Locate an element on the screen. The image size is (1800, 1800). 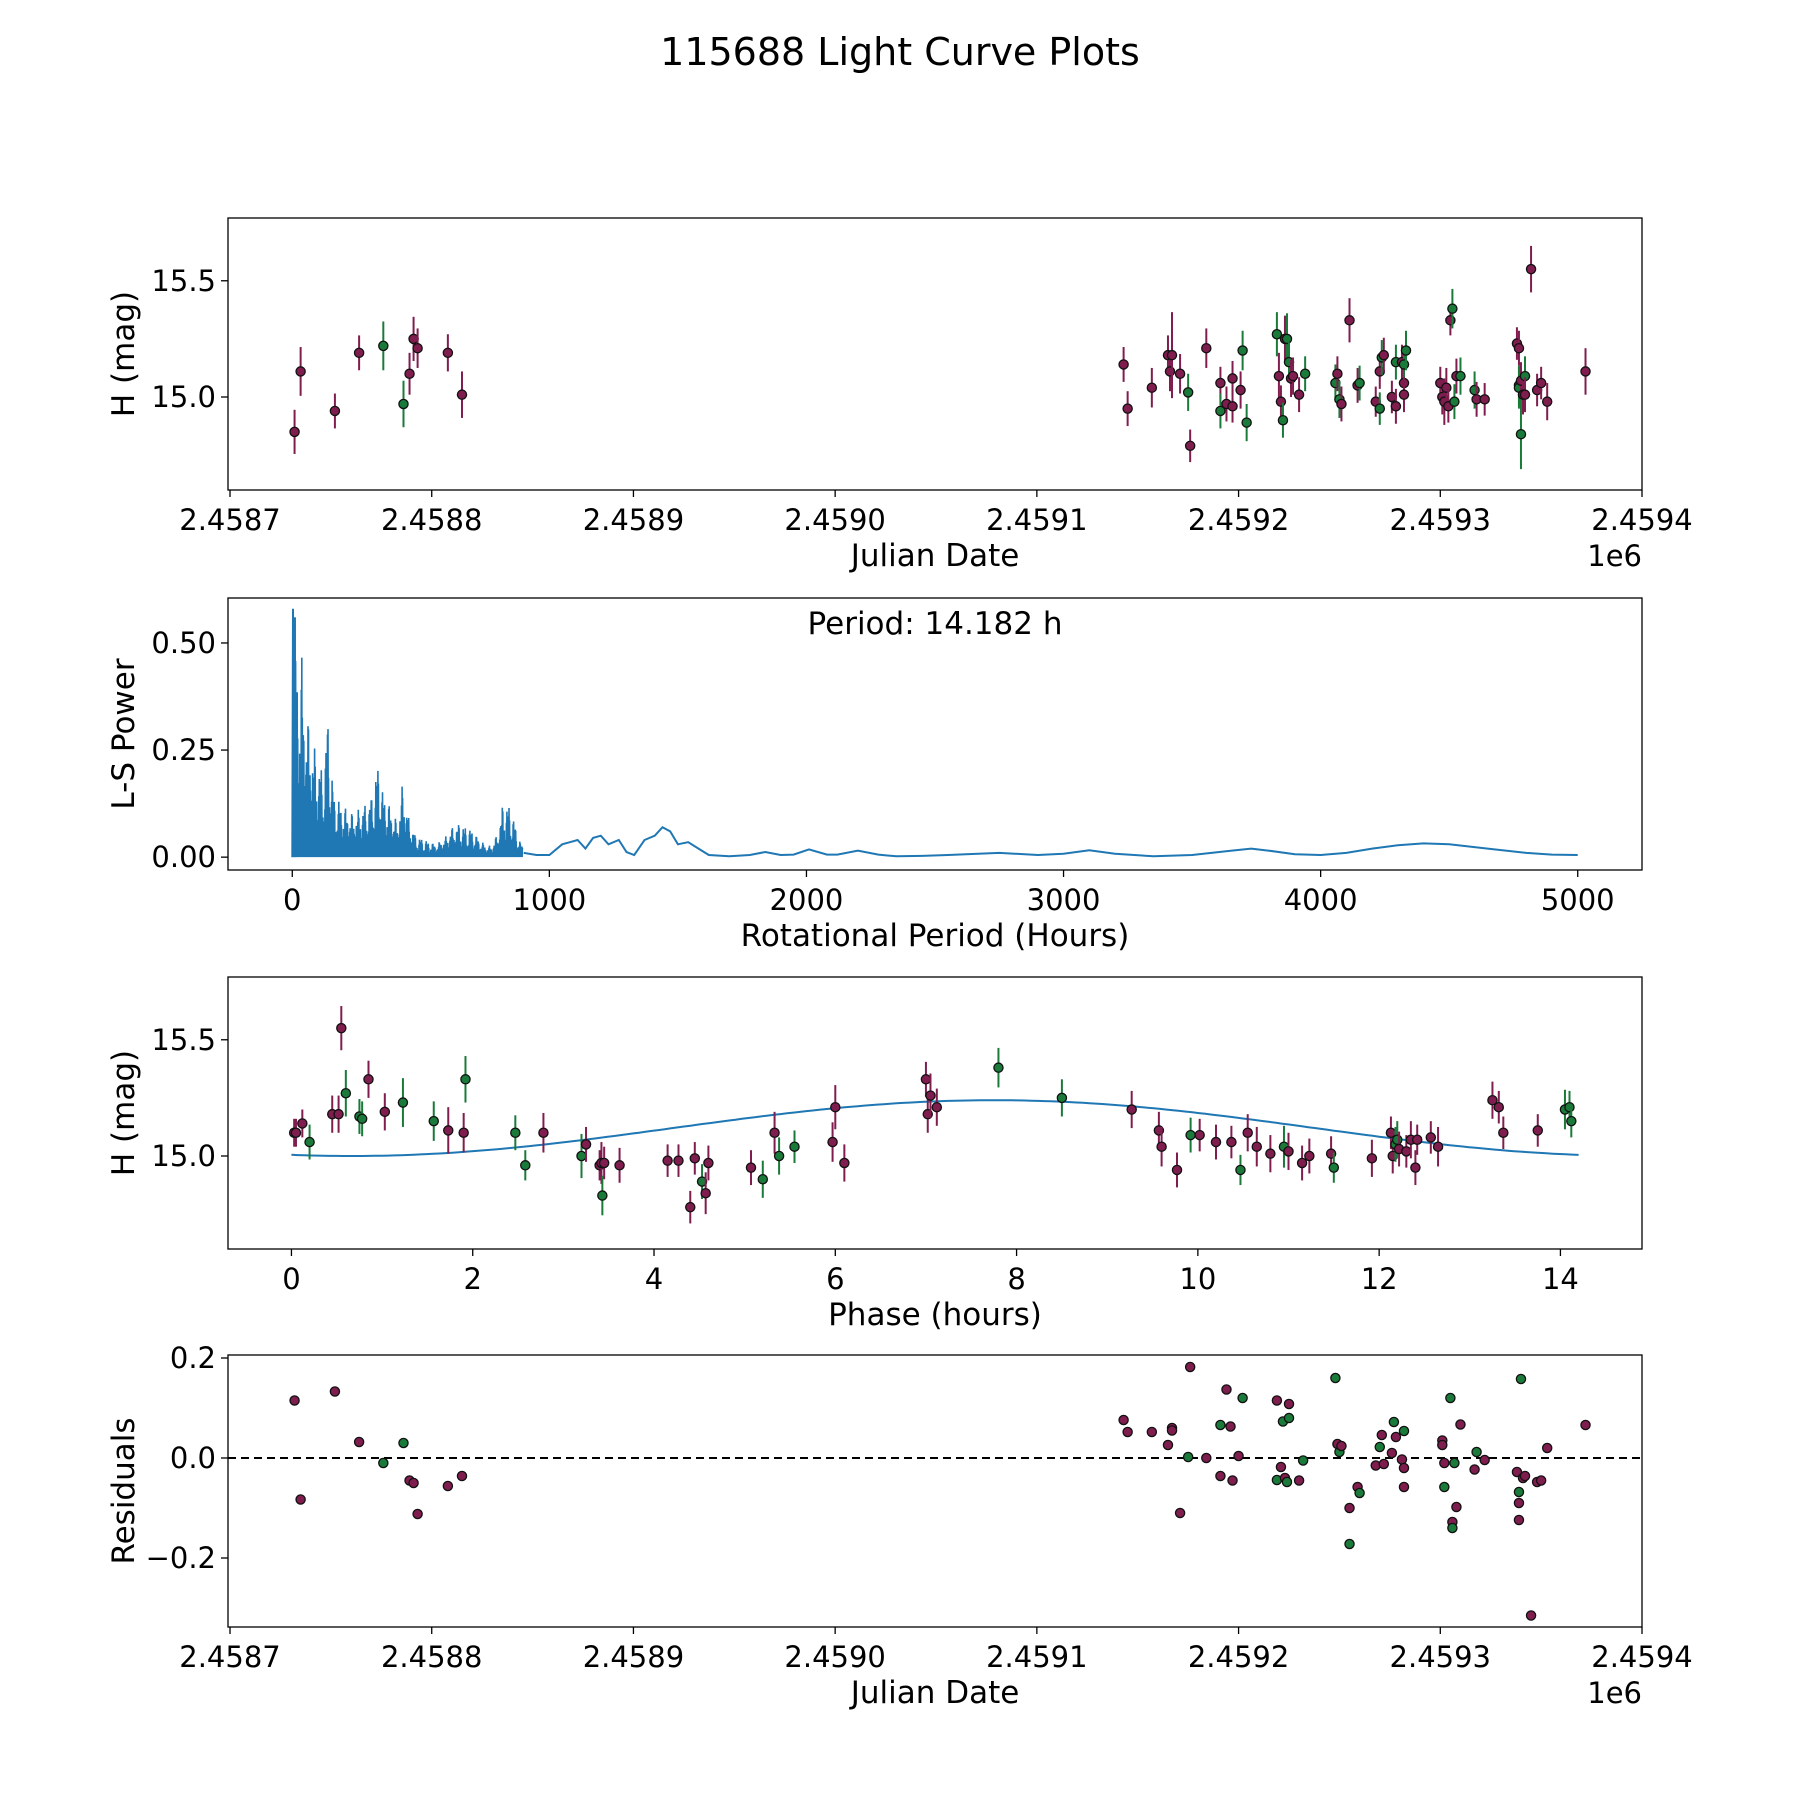
ls-dense-periodogram is located at coordinates (407, 737).